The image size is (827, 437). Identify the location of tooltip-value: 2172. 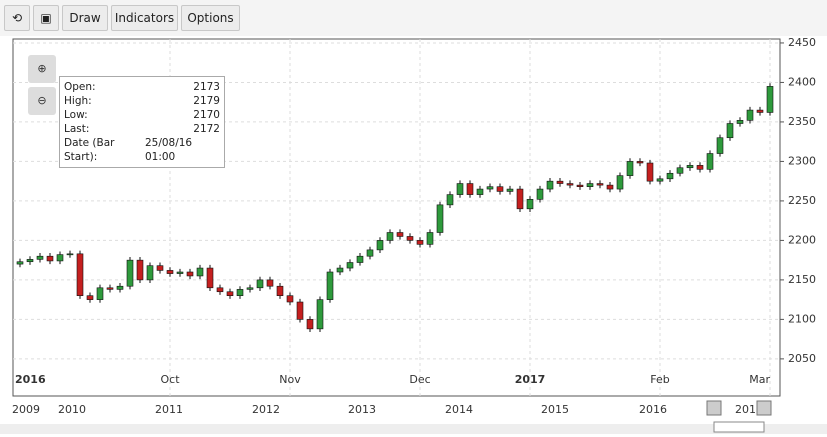
(206, 129).